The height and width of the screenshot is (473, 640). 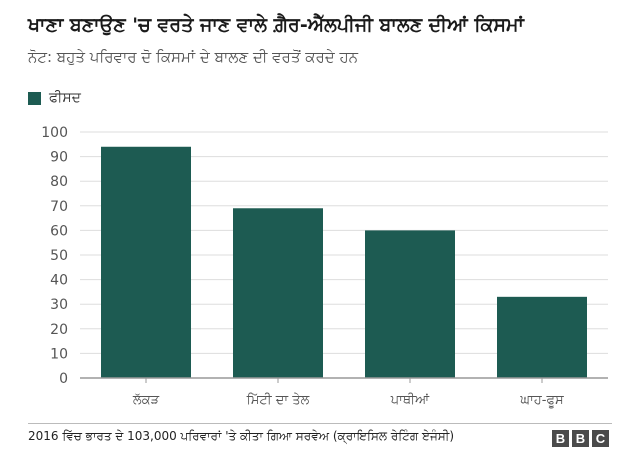 What do you see at coordinates (65, 98) in the screenshot?
I see `legend-label: ਫੀਸਦ` at bounding box center [65, 98].